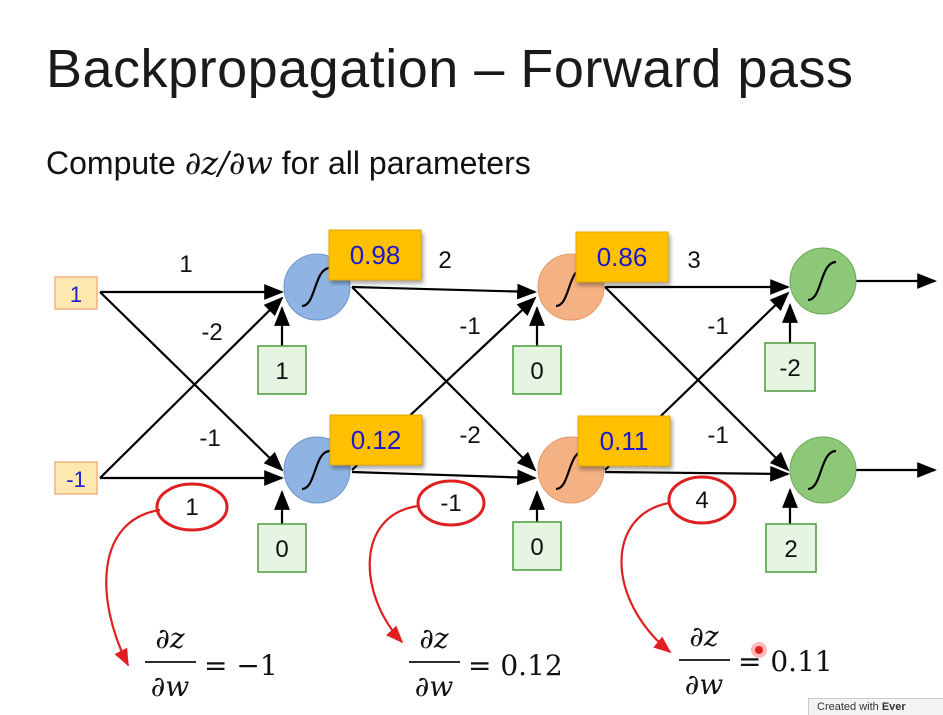  I want to click on derivative-1: ∂z ∂w = −1, so click(211, 662).